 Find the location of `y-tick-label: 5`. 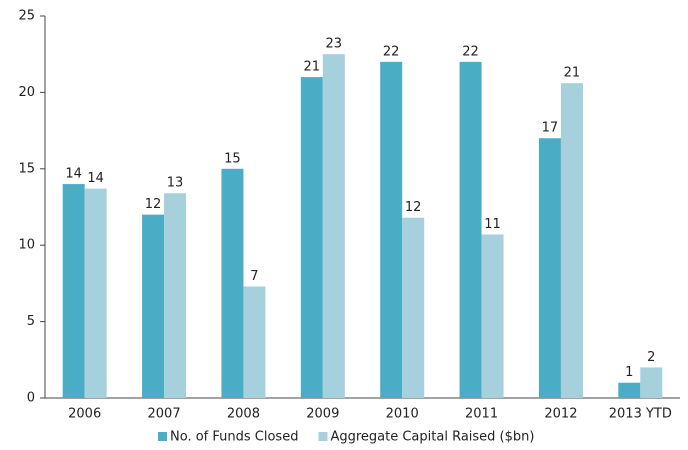

y-tick-label: 5 is located at coordinates (31, 321).